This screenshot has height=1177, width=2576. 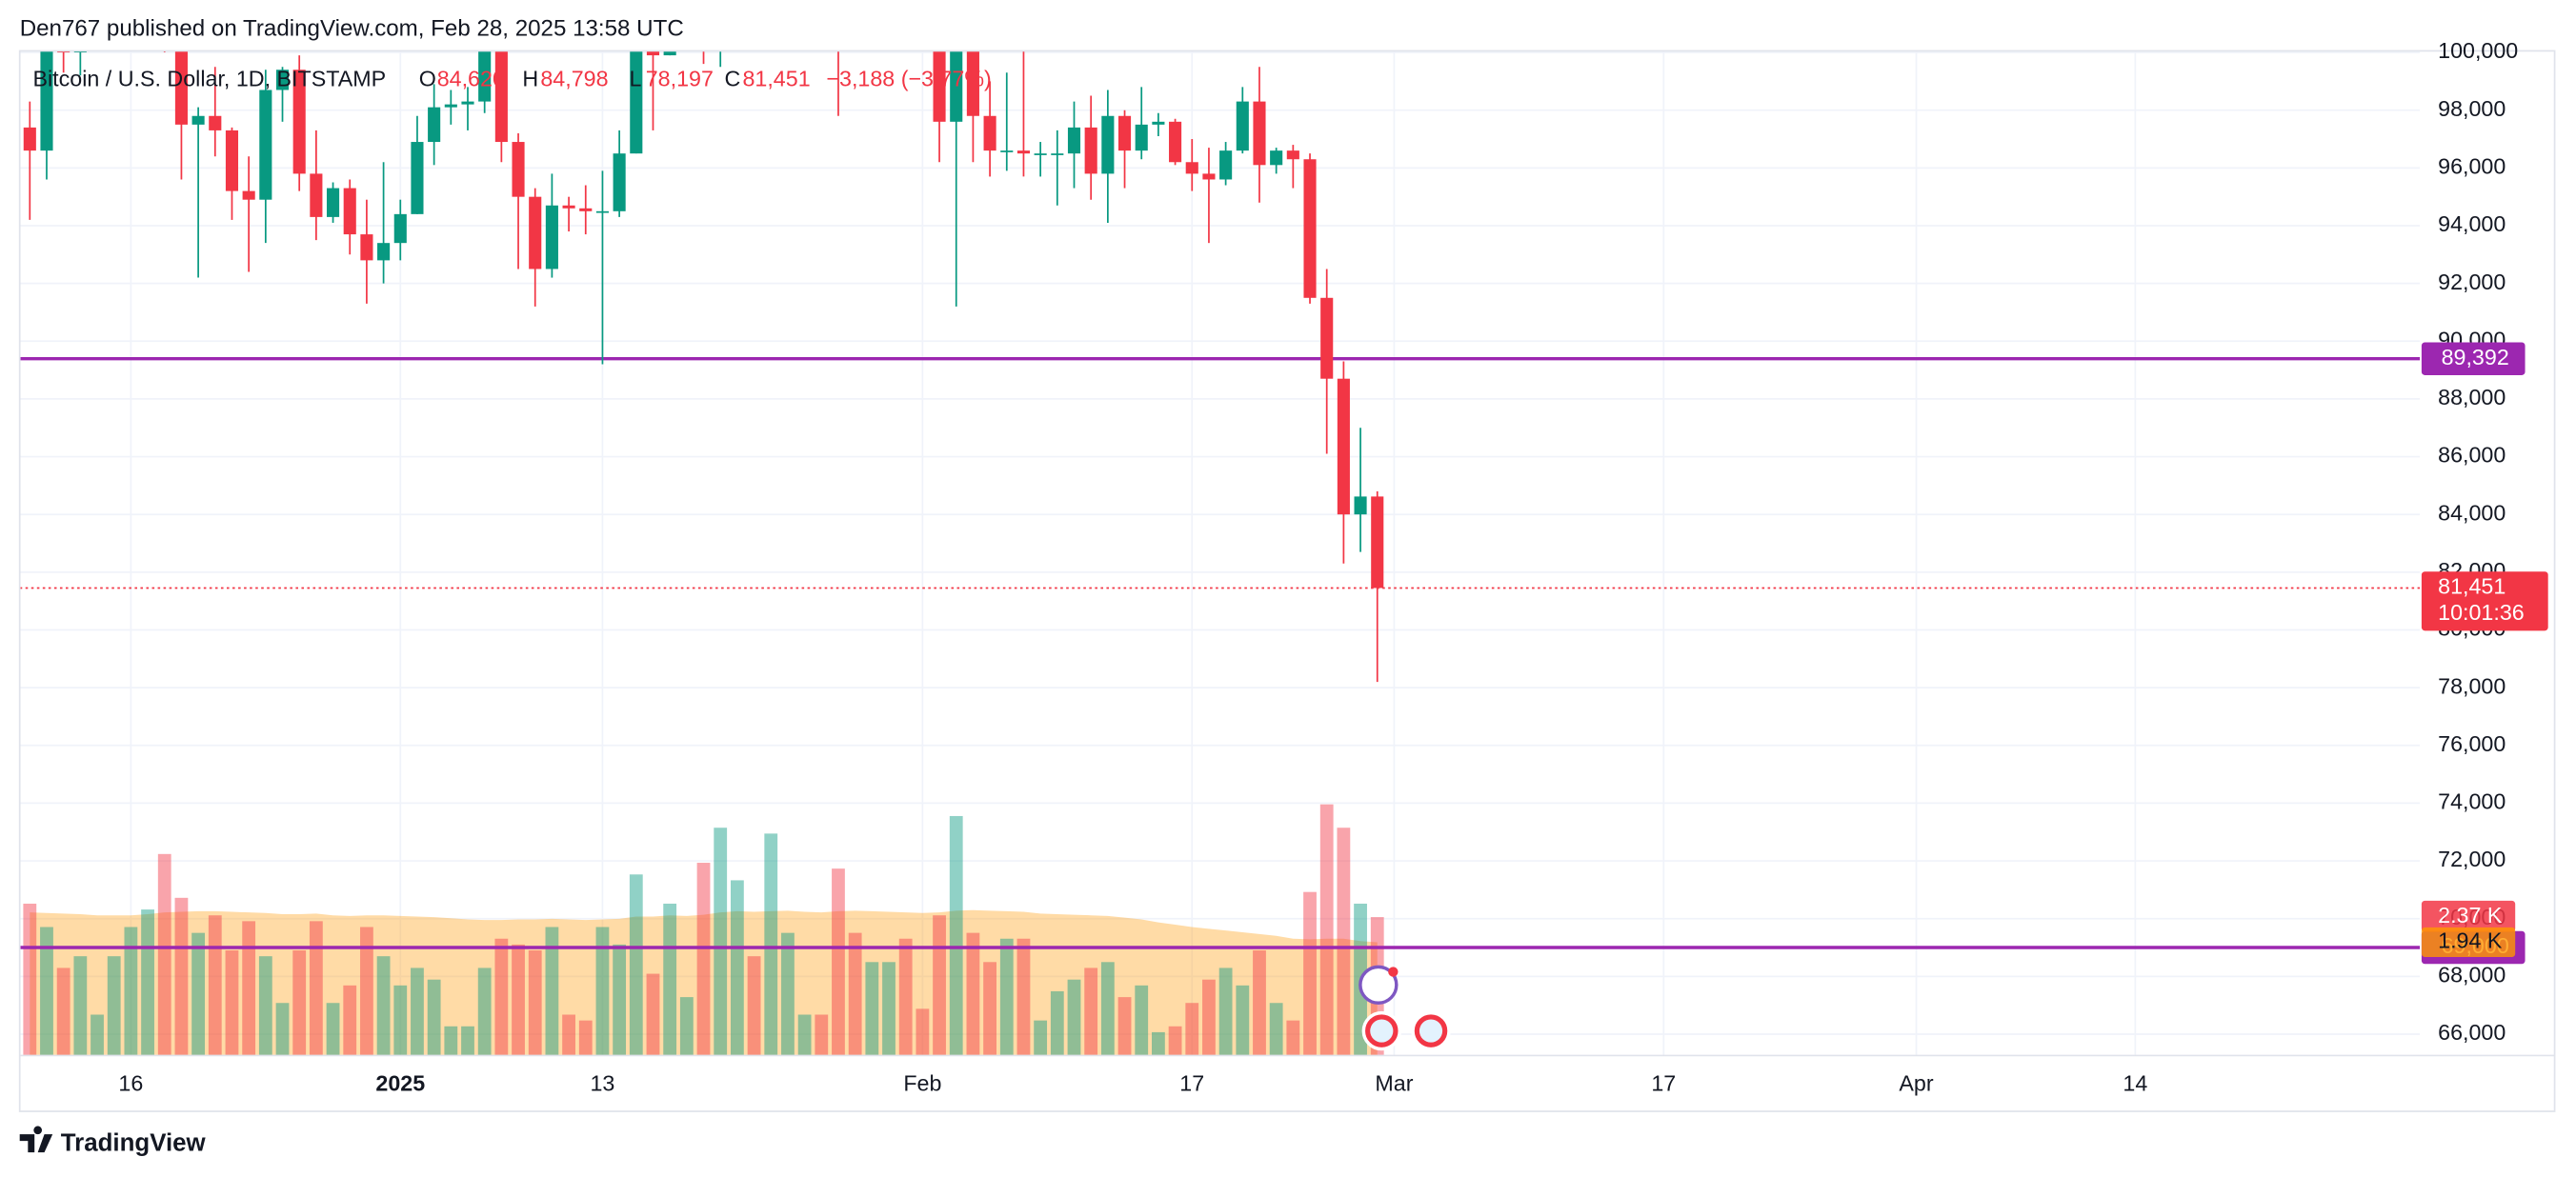 I want to click on y-tick-label: 78,000, so click(x=2472, y=685).